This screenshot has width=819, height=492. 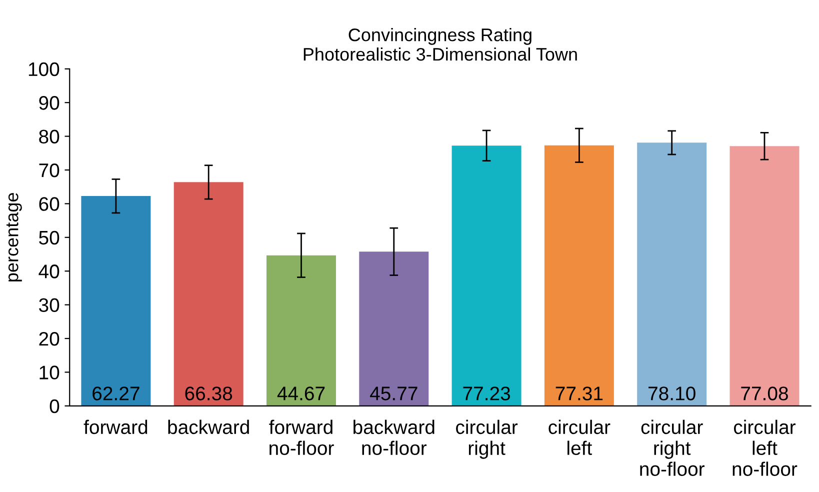 I want to click on data-label: 45.77, so click(x=394, y=393).